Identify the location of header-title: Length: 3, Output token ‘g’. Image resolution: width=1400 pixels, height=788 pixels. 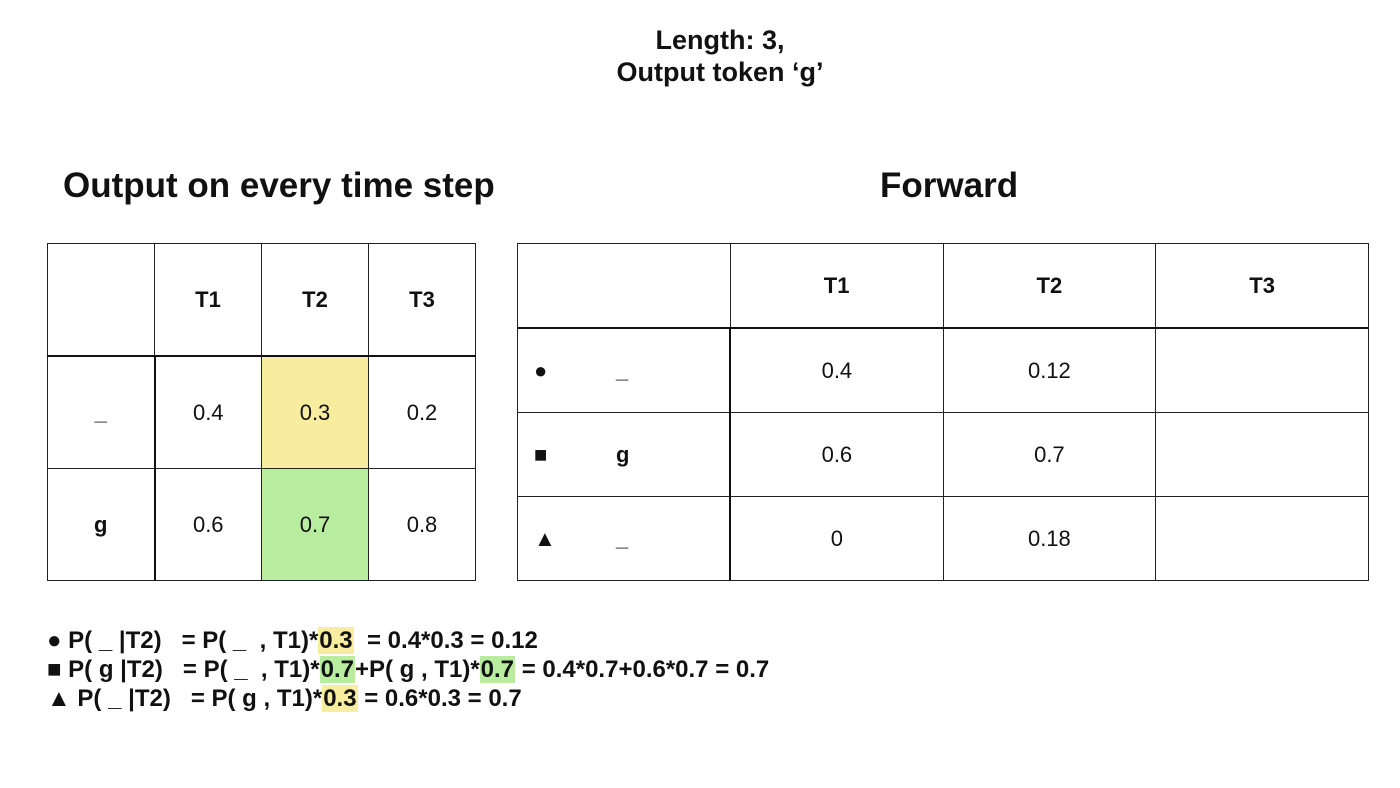
(700, 56).